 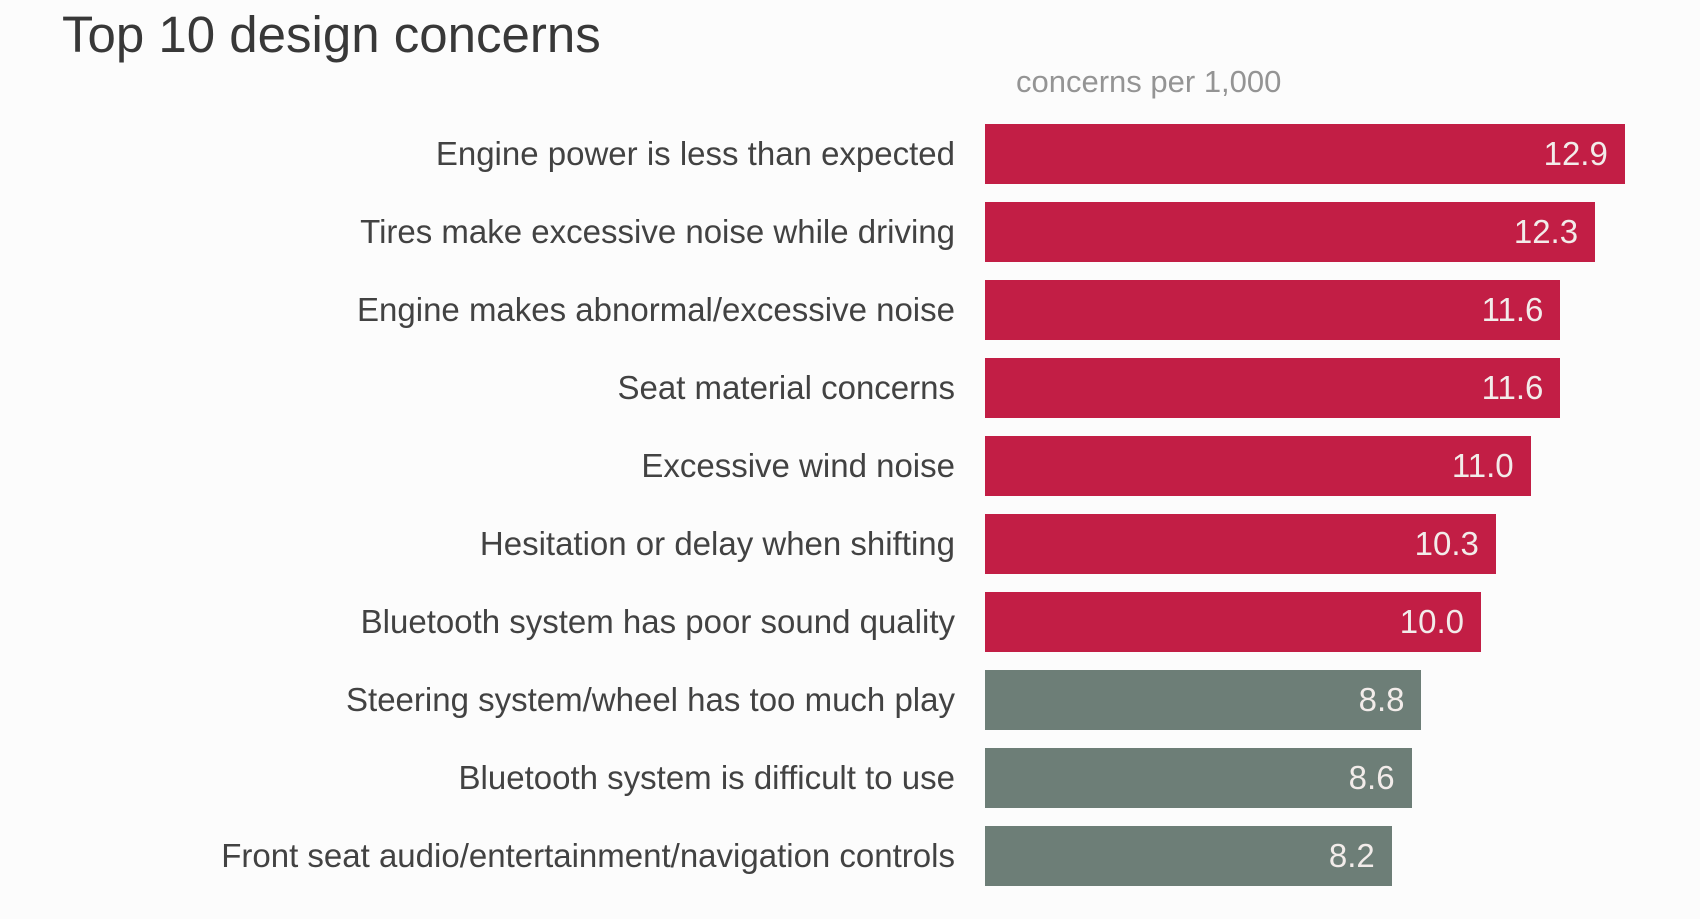 I want to click on value-label: 8.2, so click(x=1351, y=855).